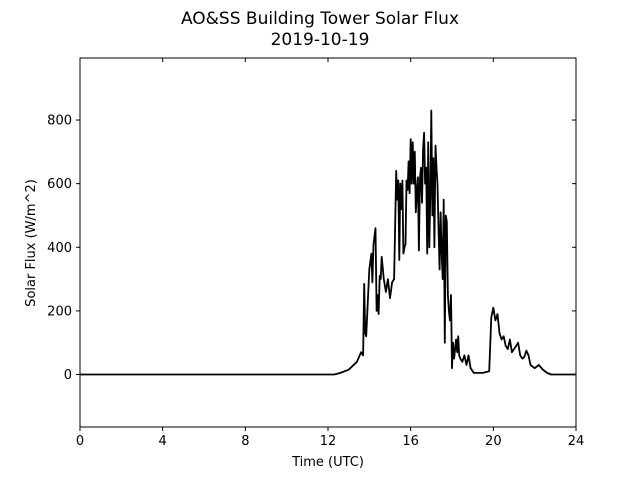 This screenshot has width=640, height=480. Describe the element at coordinates (163, 441) in the screenshot. I see `x-tick-label: 4` at that location.